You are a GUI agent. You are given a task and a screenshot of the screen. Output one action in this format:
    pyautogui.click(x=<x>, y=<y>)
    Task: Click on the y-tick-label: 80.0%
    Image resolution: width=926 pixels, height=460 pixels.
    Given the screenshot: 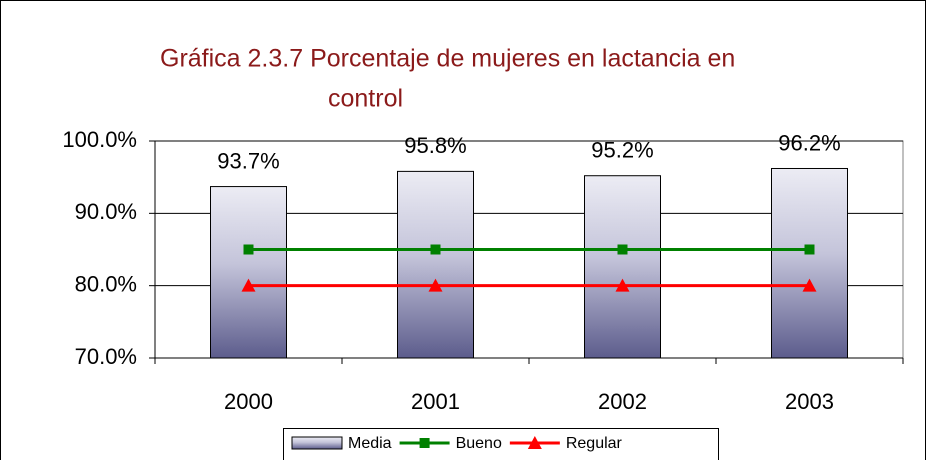 What is the action you would take?
    pyautogui.click(x=106, y=283)
    